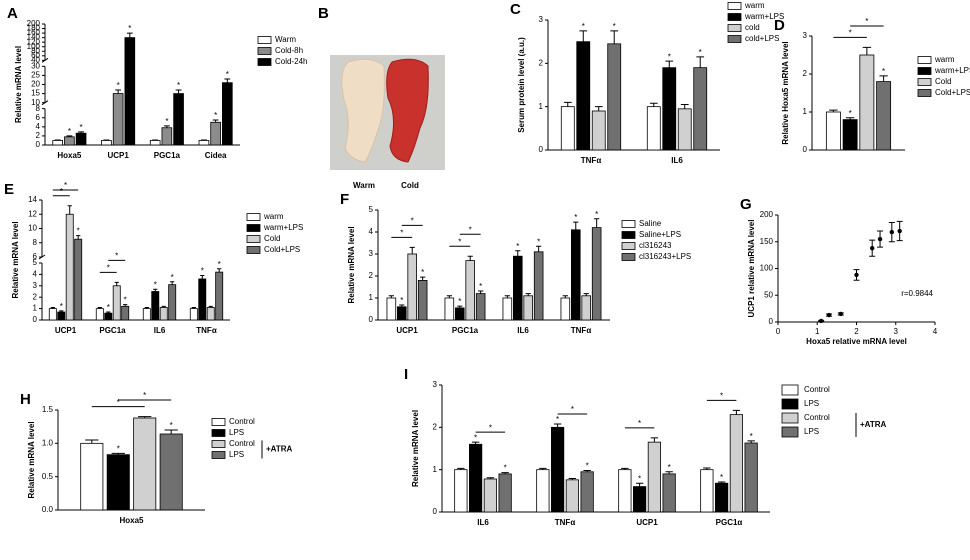  What do you see at coordinates (34, 23) in the screenshot?
I see `y-tick-label: 200` at bounding box center [34, 23].